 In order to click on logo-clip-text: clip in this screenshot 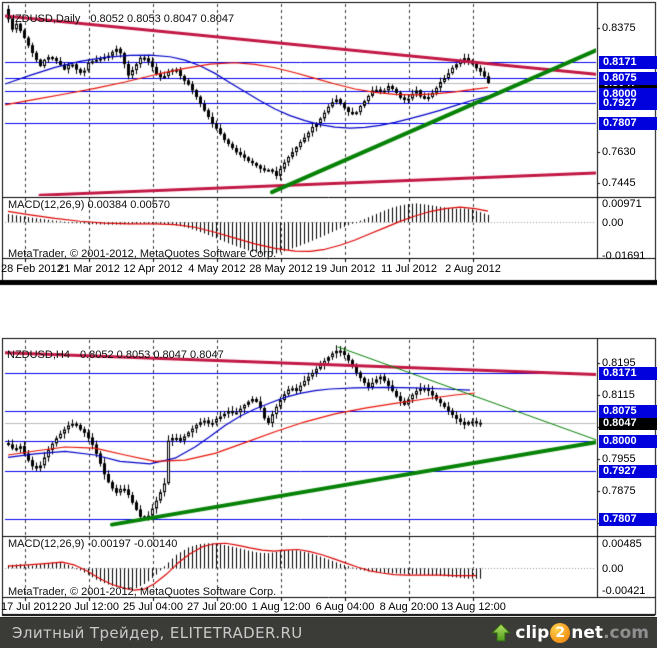, I will do `click(532, 633)`.